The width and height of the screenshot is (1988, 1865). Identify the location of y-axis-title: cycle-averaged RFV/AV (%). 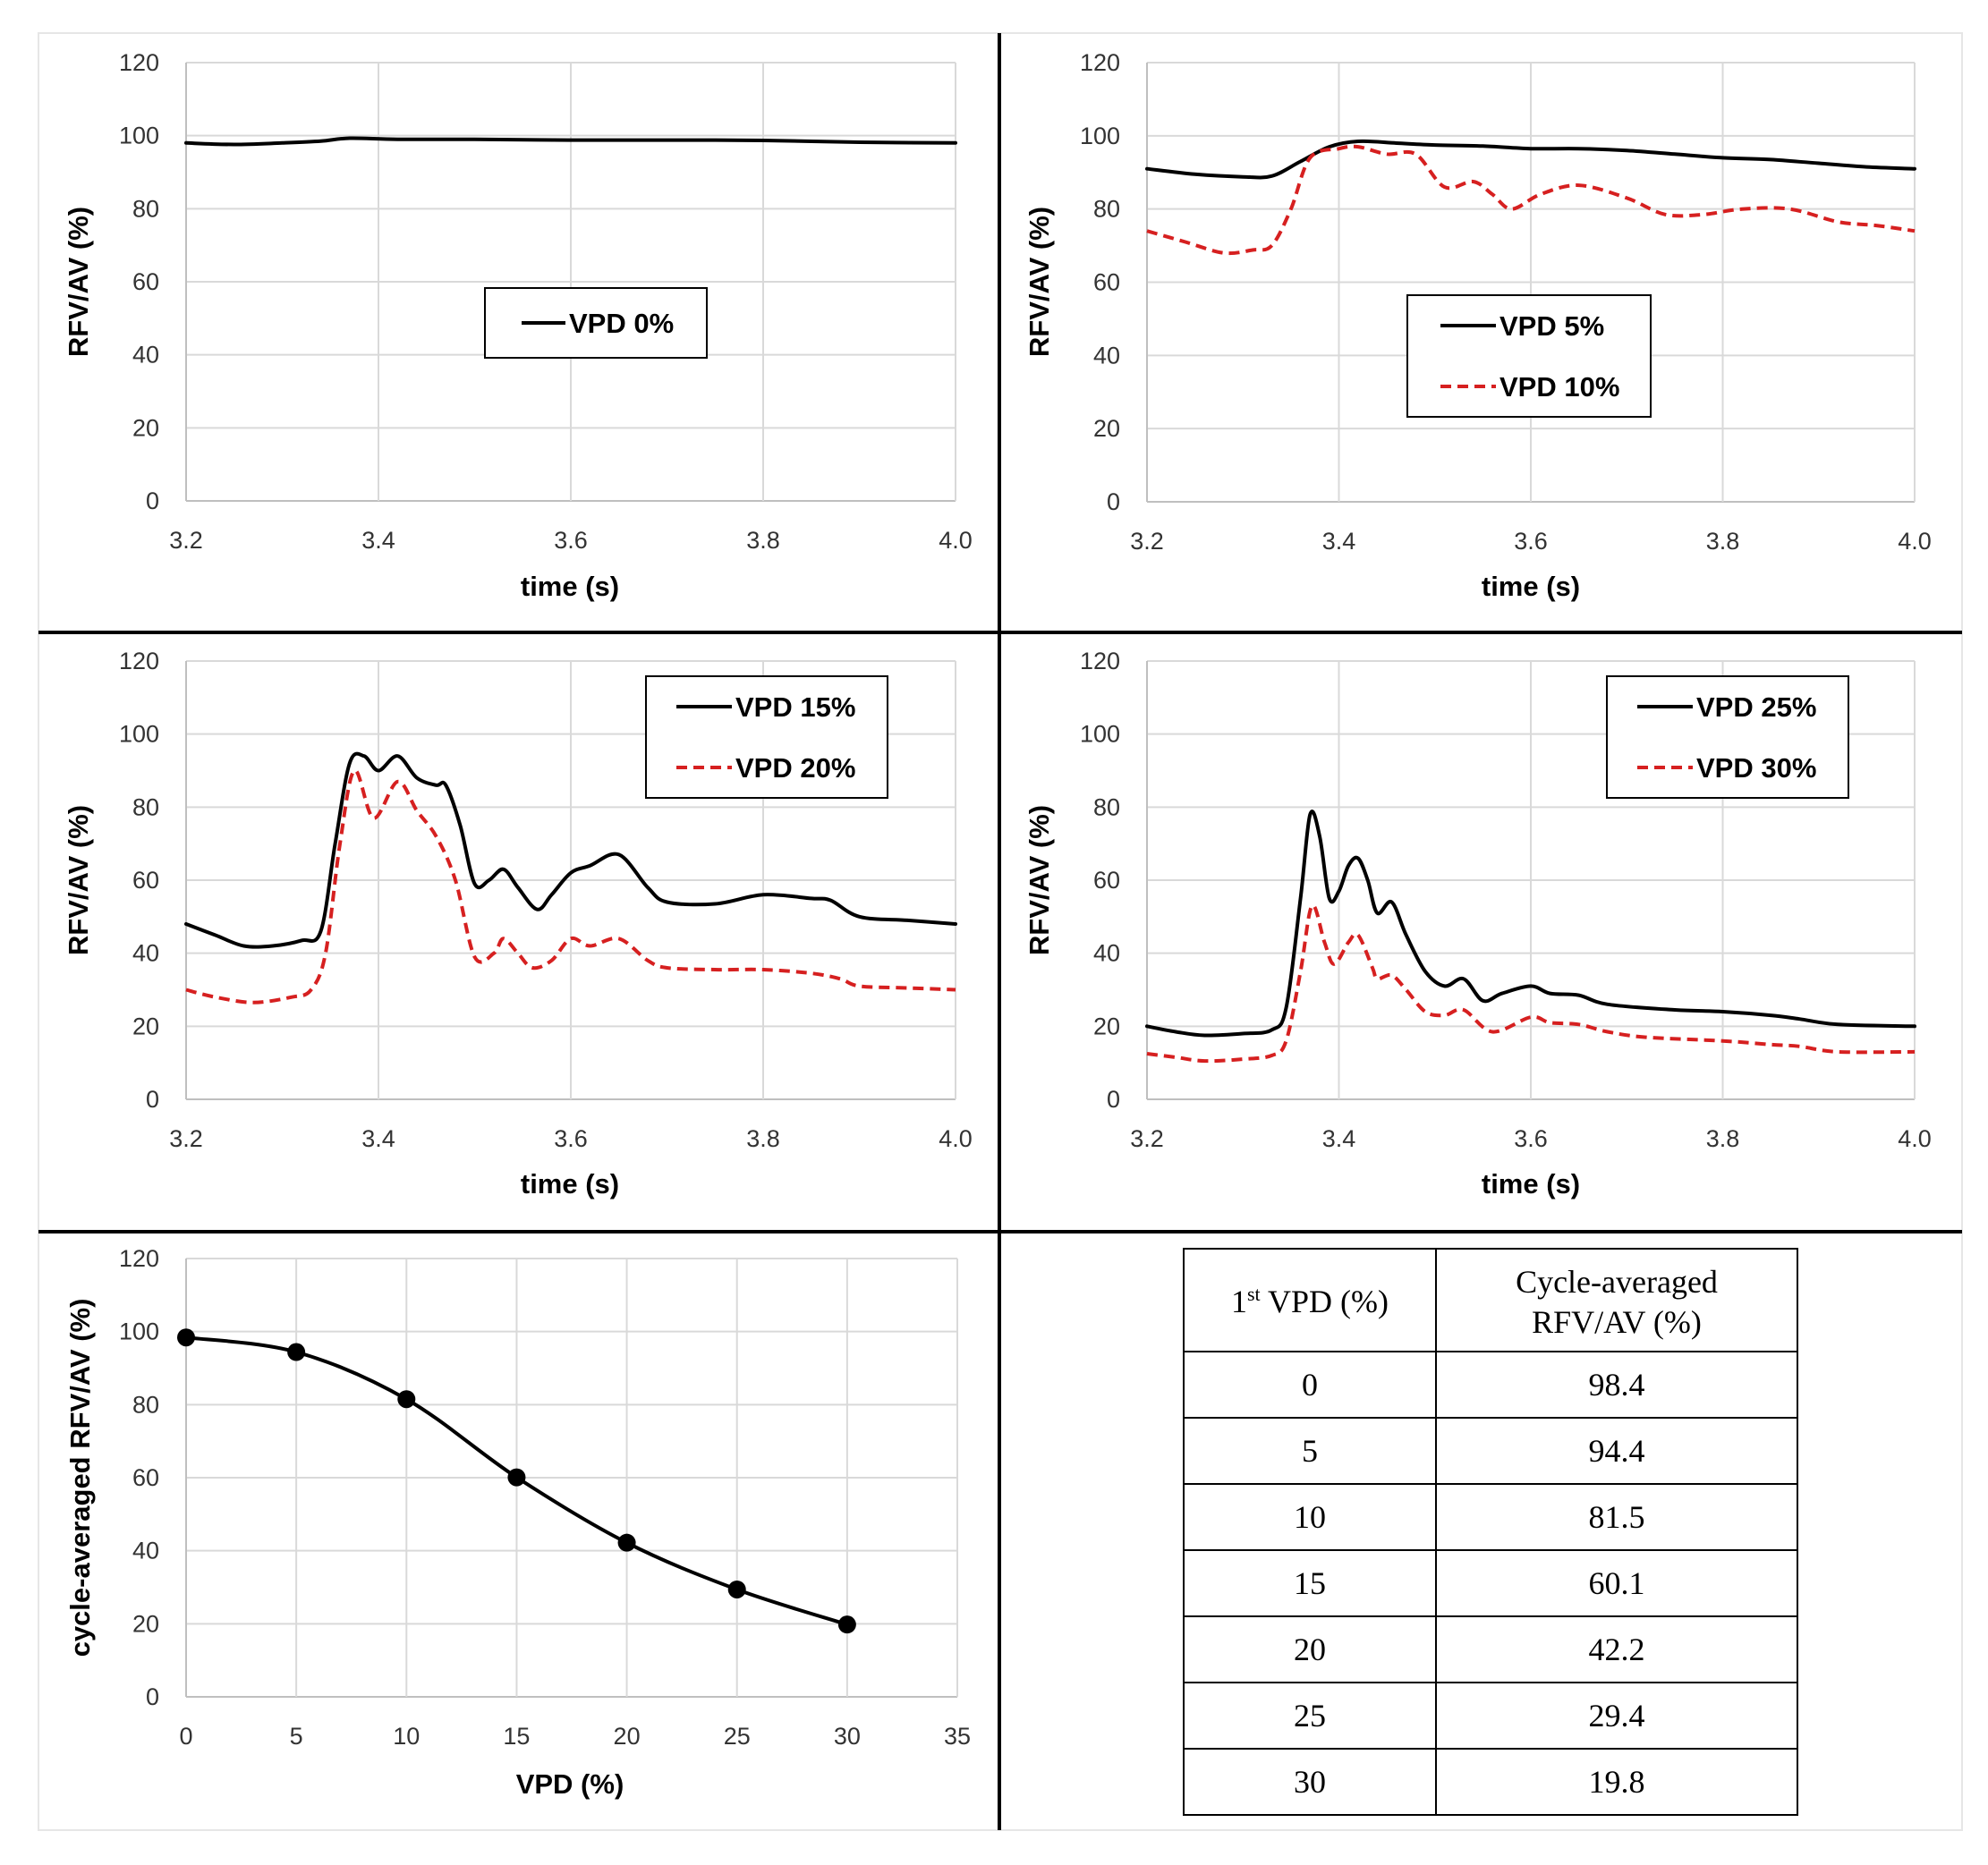
(80, 1478).